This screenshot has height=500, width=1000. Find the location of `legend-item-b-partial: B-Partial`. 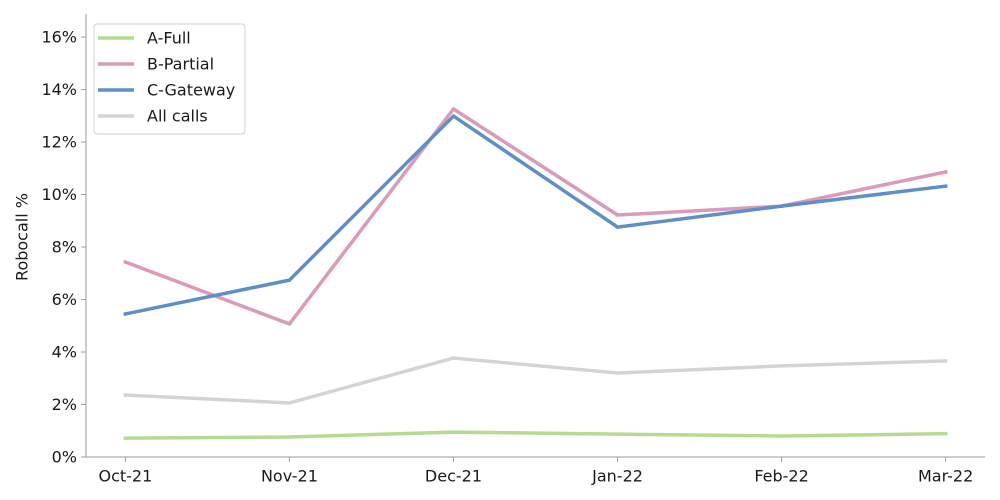

legend-item-b-partial: B-Partial is located at coordinates (156, 64).